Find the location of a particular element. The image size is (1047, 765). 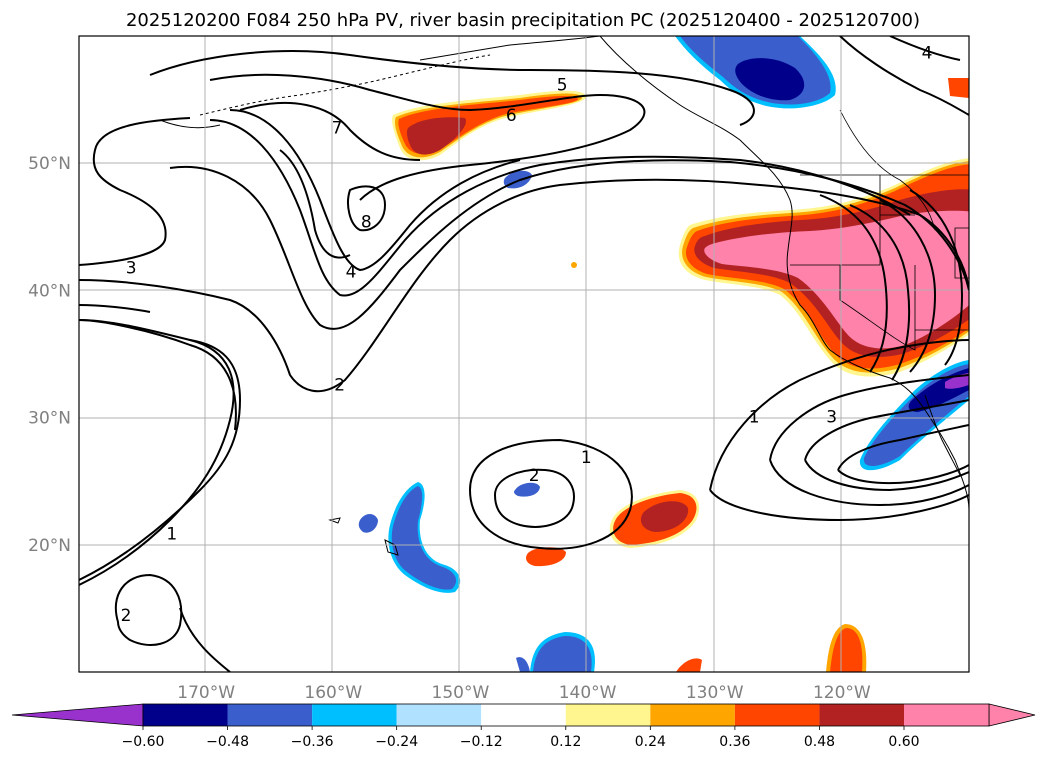

colorbar-tick-label: −0.48 is located at coordinates (227, 742).